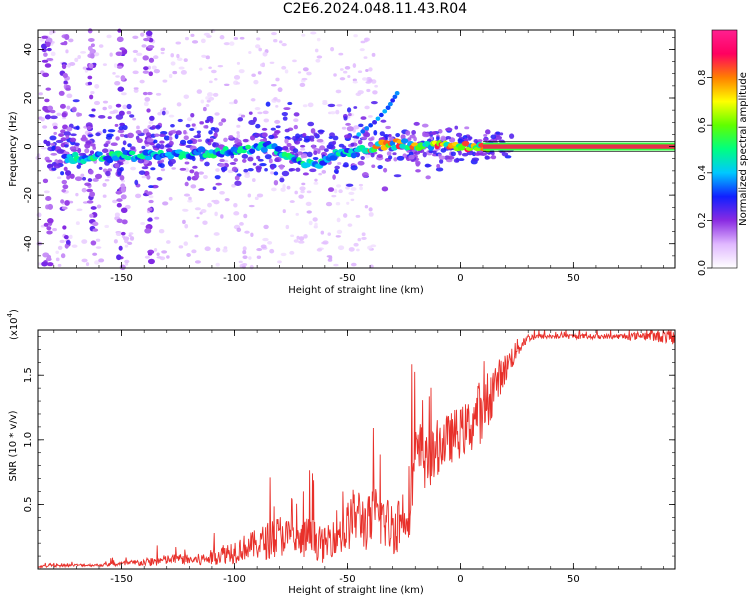 This screenshot has height=600, width=750. Describe the element at coordinates (28, 440) in the screenshot. I see `snr-y-tick-label: 1.0` at that location.